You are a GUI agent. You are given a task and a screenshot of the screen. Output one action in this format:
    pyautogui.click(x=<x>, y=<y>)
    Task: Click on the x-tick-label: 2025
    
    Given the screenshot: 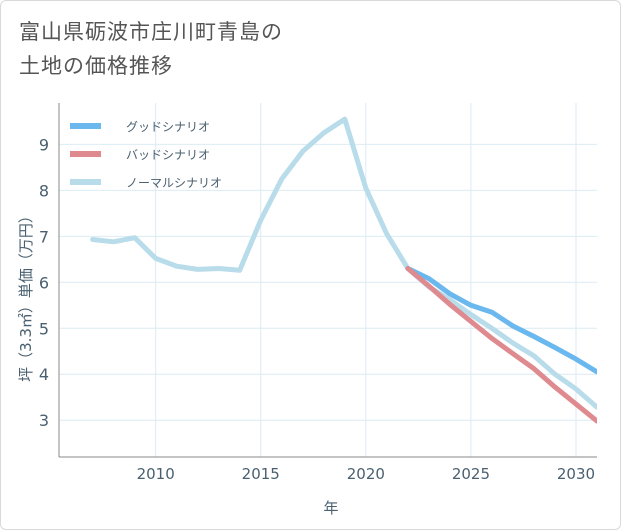 What is the action you would take?
    pyautogui.click(x=471, y=474)
    